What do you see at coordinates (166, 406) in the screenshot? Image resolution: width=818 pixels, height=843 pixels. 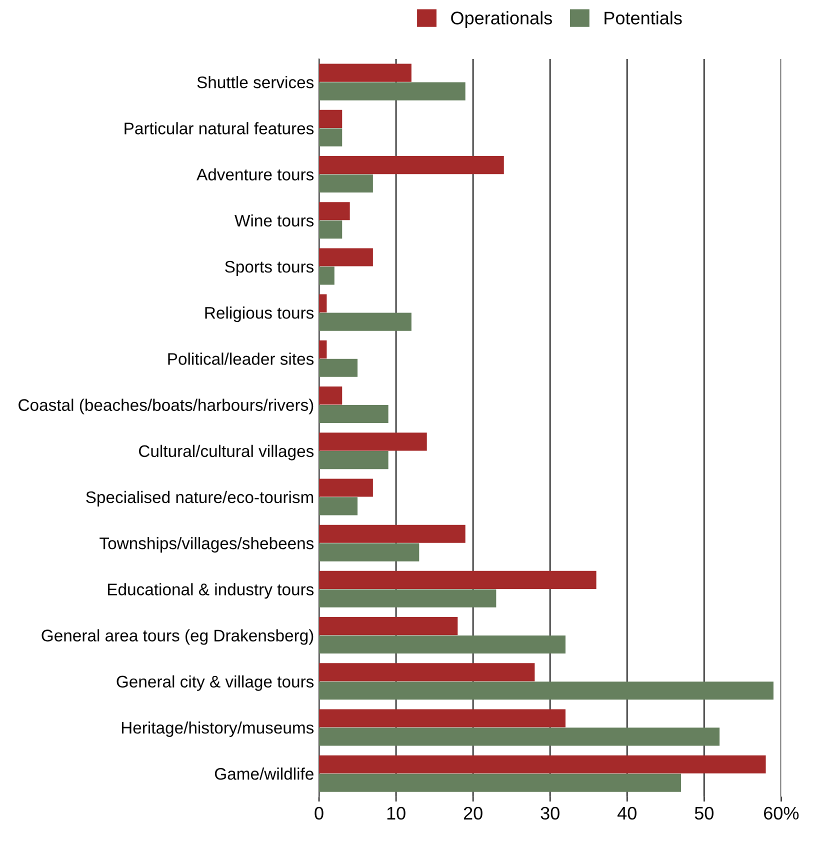 I see `y-tick-label: Coastal (beaches/boats/harbours/rivers)` at bounding box center [166, 406].